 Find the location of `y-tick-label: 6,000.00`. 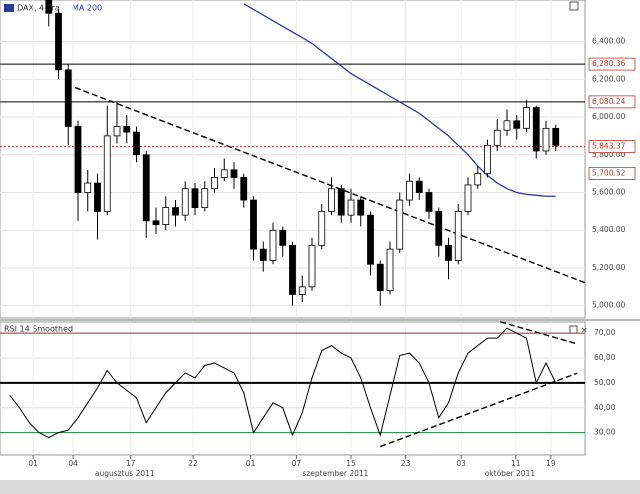

y-tick-label: 6,000.00 is located at coordinates (609, 116).